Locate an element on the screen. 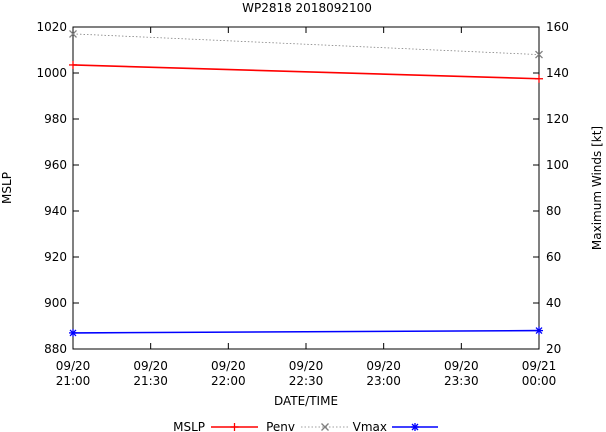 The width and height of the screenshot is (606, 432). x-tick-label-time: 21:30 is located at coordinates (150, 381).